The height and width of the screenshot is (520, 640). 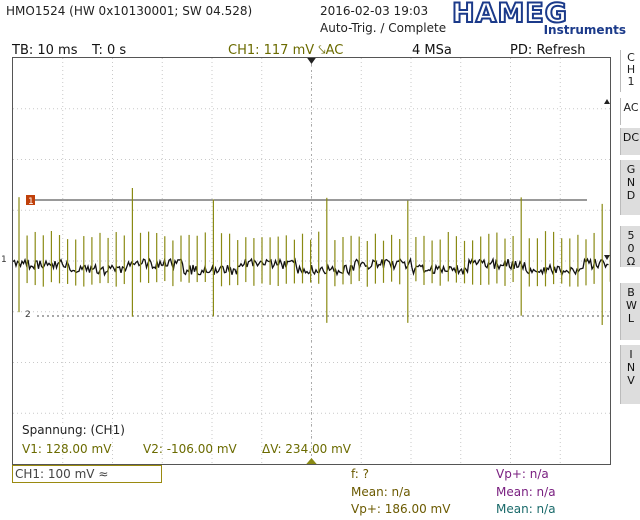 I want to click on pd-mode: PD: Refresh, so click(x=547, y=50).